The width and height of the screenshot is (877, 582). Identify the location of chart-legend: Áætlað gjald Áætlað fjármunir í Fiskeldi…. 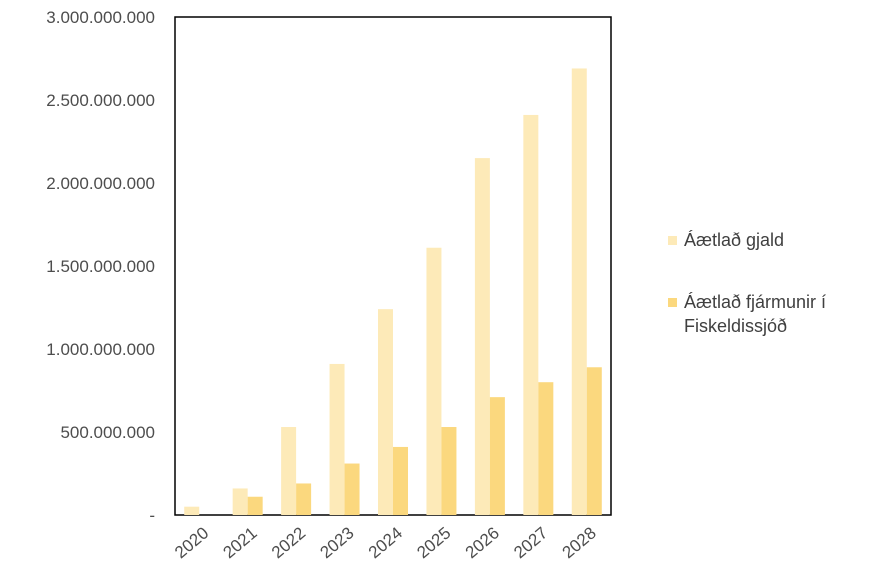
(772, 302).